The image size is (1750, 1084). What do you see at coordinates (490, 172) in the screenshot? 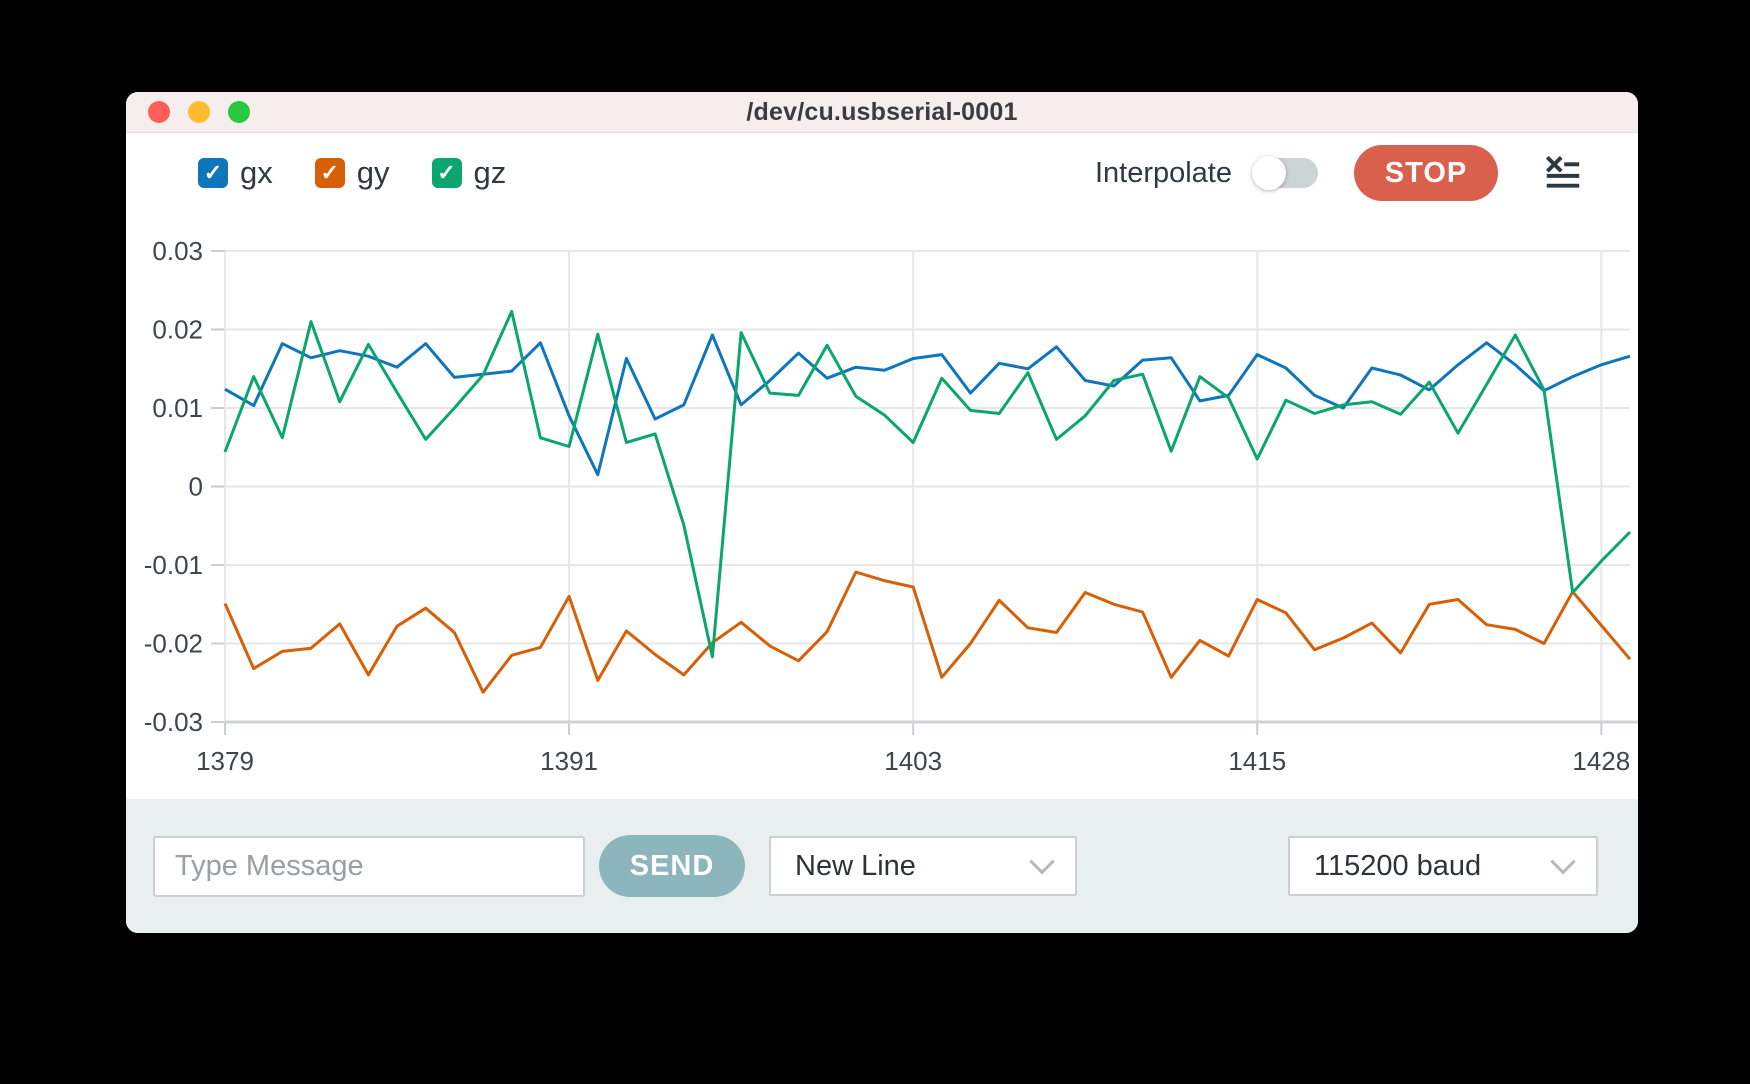
I see `gz-label: gz` at bounding box center [490, 172].